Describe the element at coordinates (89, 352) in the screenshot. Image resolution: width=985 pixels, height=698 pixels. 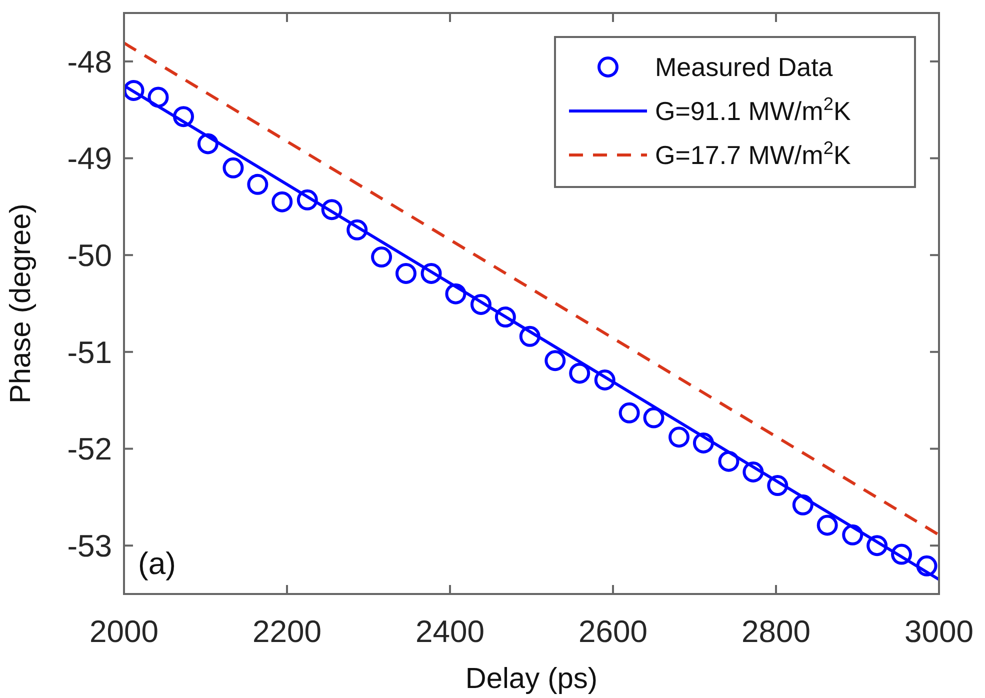
I see `y-tick-label: -51` at that location.